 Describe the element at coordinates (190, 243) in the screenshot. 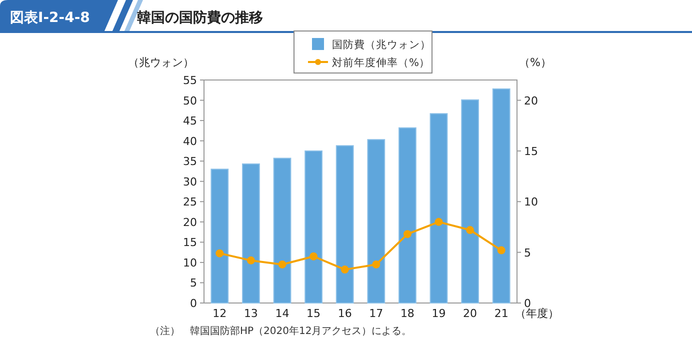

I see `y-tick-label: 15` at that location.